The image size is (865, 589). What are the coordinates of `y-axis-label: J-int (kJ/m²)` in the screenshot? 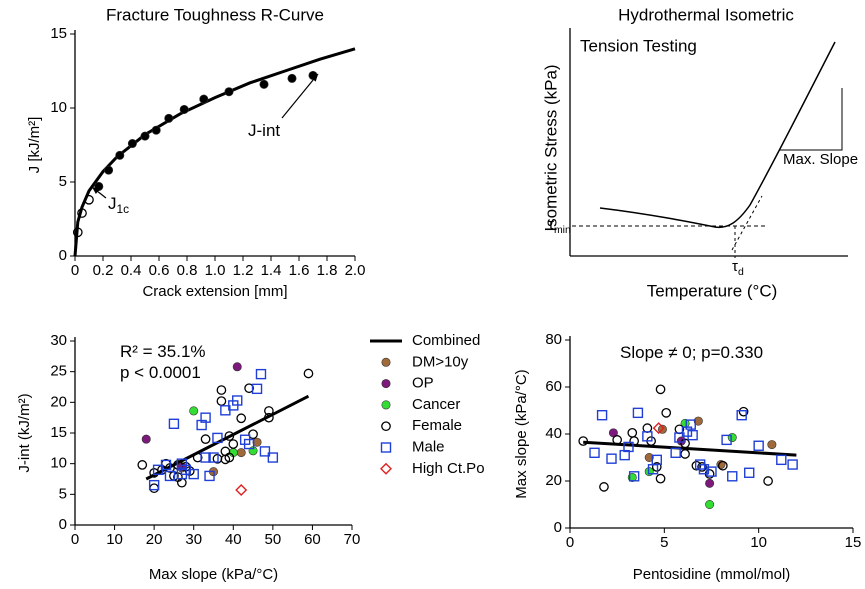 It's located at (24, 432).